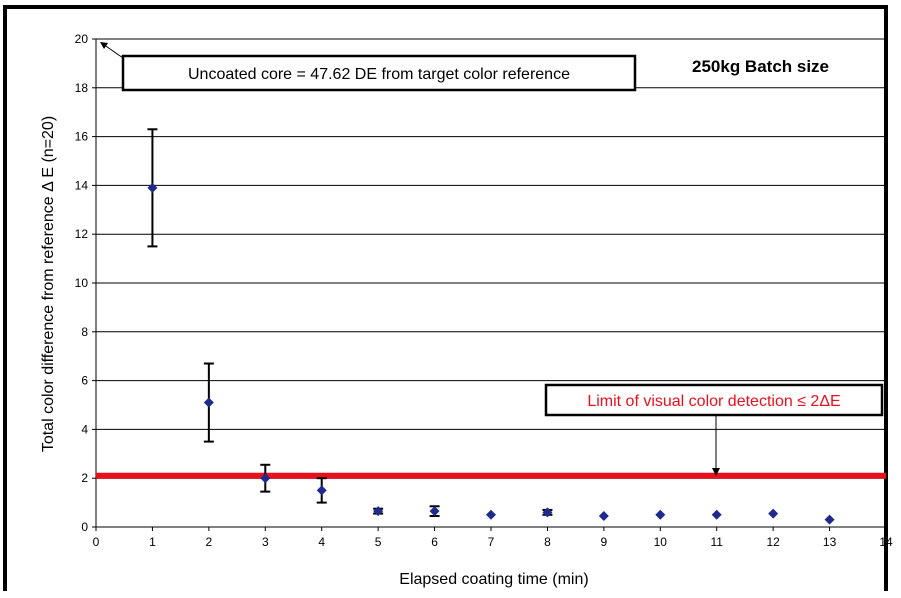 The height and width of the screenshot is (598, 901). I want to click on y-tick-label: 2, so click(84, 478).